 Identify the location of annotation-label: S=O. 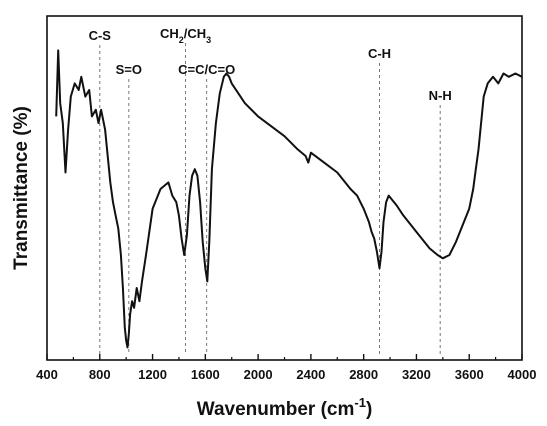
(129, 69).